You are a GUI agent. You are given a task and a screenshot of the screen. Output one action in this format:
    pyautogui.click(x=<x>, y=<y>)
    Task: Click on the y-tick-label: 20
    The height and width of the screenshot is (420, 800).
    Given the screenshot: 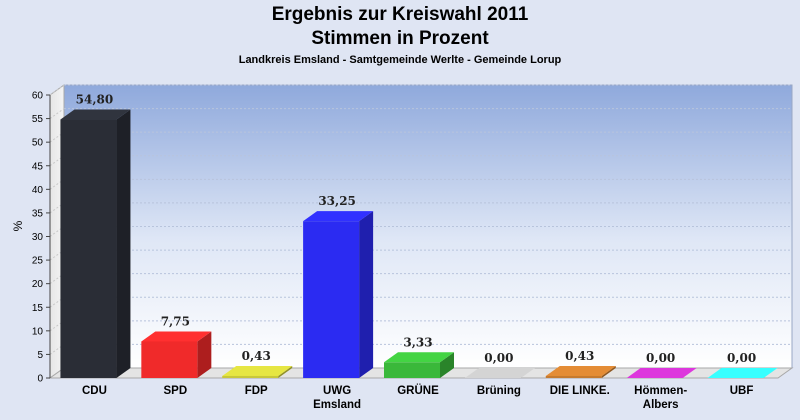 What is the action you would take?
    pyautogui.click(x=38, y=284)
    